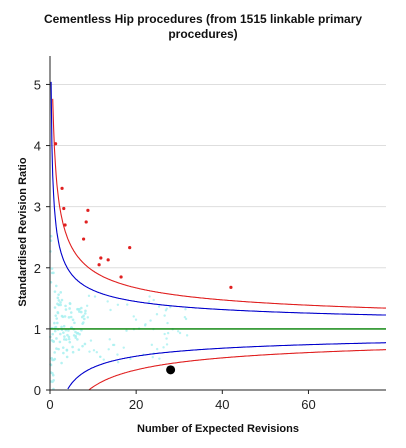 This screenshot has width=406, height=448. Describe the element at coordinates (308, 404) in the screenshot. I see `x-tick-label: 60` at that location.